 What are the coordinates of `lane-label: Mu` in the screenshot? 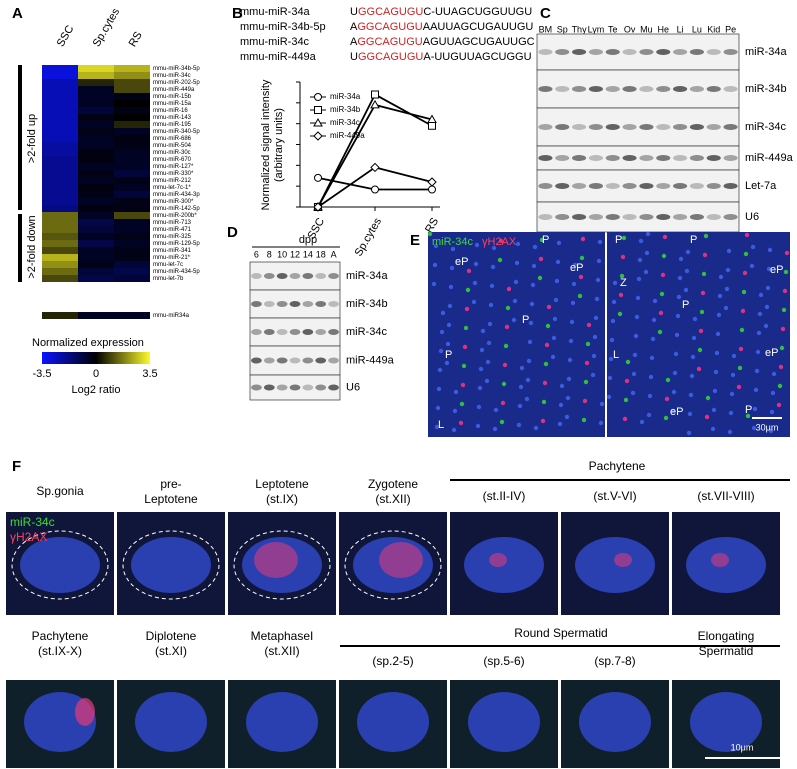 It's located at (646, 29).